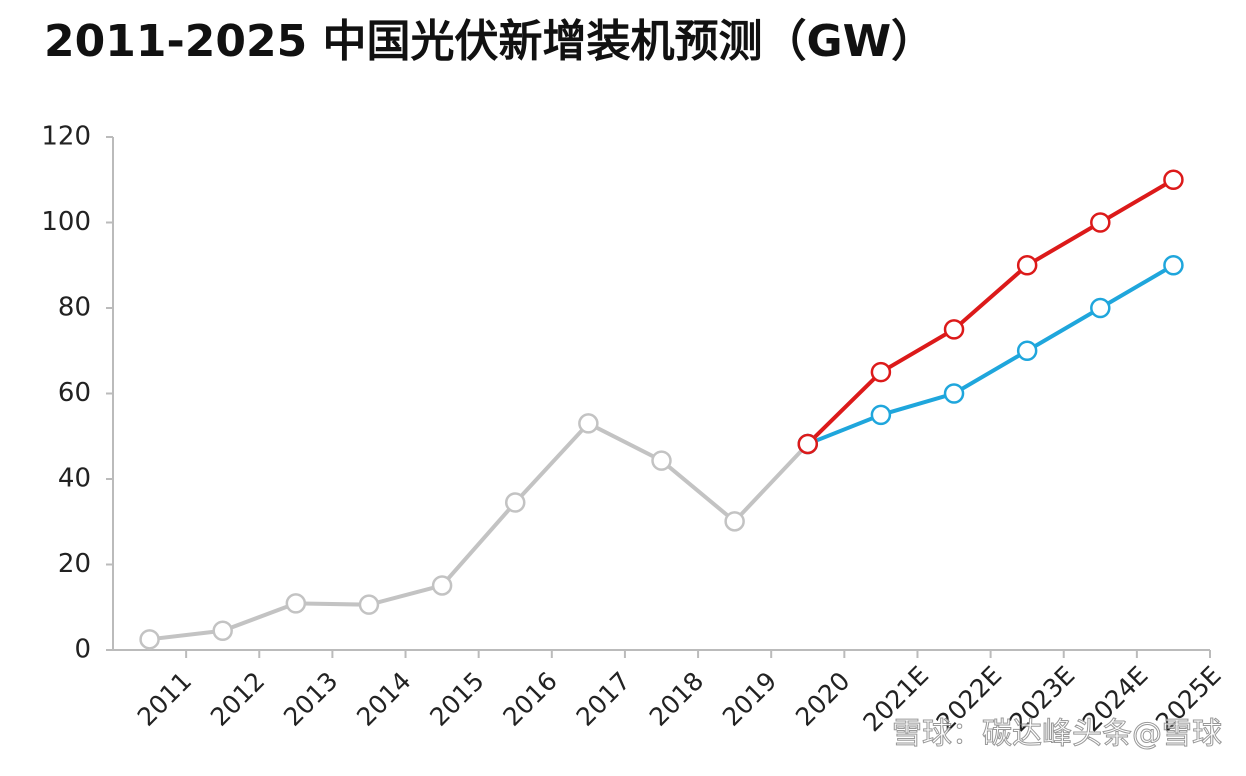 The width and height of the screenshot is (1246, 776). I want to click on x-tick-label: 2016, so click(529, 698).